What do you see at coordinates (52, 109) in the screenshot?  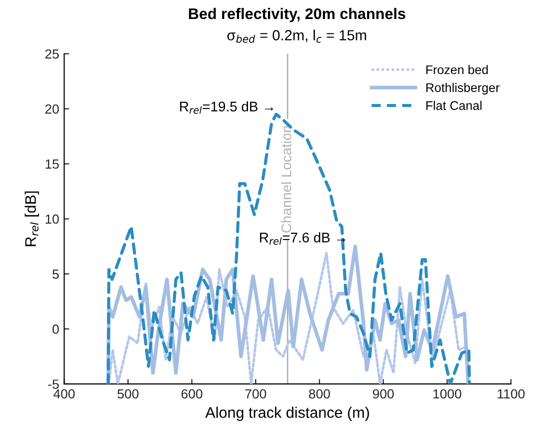 I see `y-tick-label: 20` at bounding box center [52, 109].